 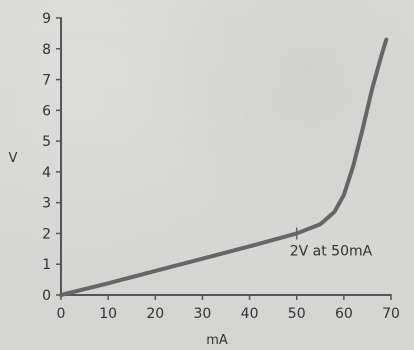 I want to click on y-tick-label: 4, so click(x=46, y=173).